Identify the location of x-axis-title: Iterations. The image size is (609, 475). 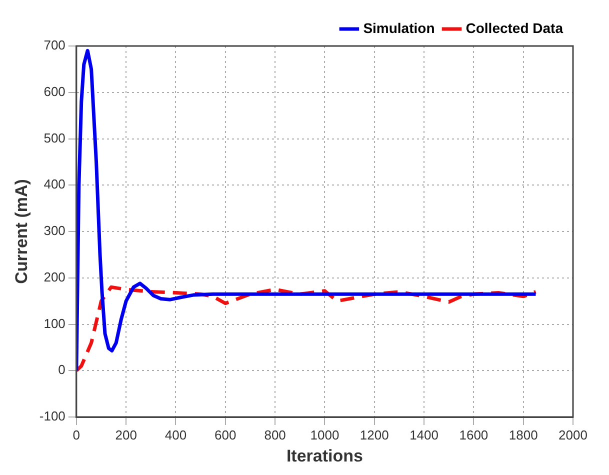
(324, 456).